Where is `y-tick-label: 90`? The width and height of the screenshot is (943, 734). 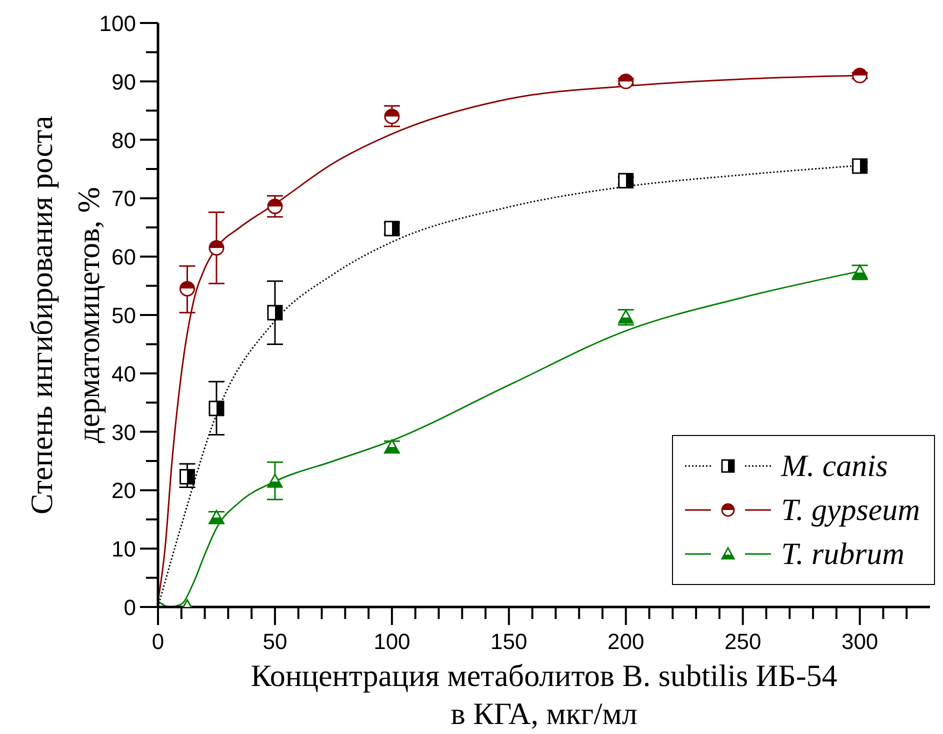
y-tick-label: 90 is located at coordinates (124, 81).